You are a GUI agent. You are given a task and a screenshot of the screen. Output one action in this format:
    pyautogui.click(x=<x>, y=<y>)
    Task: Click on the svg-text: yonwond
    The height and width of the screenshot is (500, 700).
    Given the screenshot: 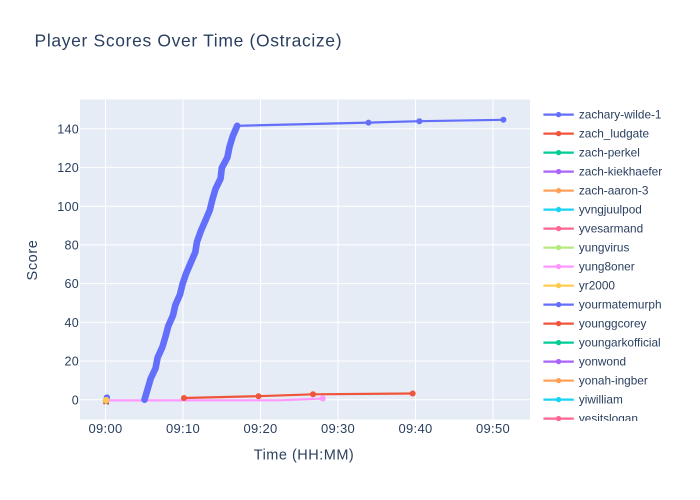 What is the action you would take?
    pyautogui.click(x=602, y=362)
    